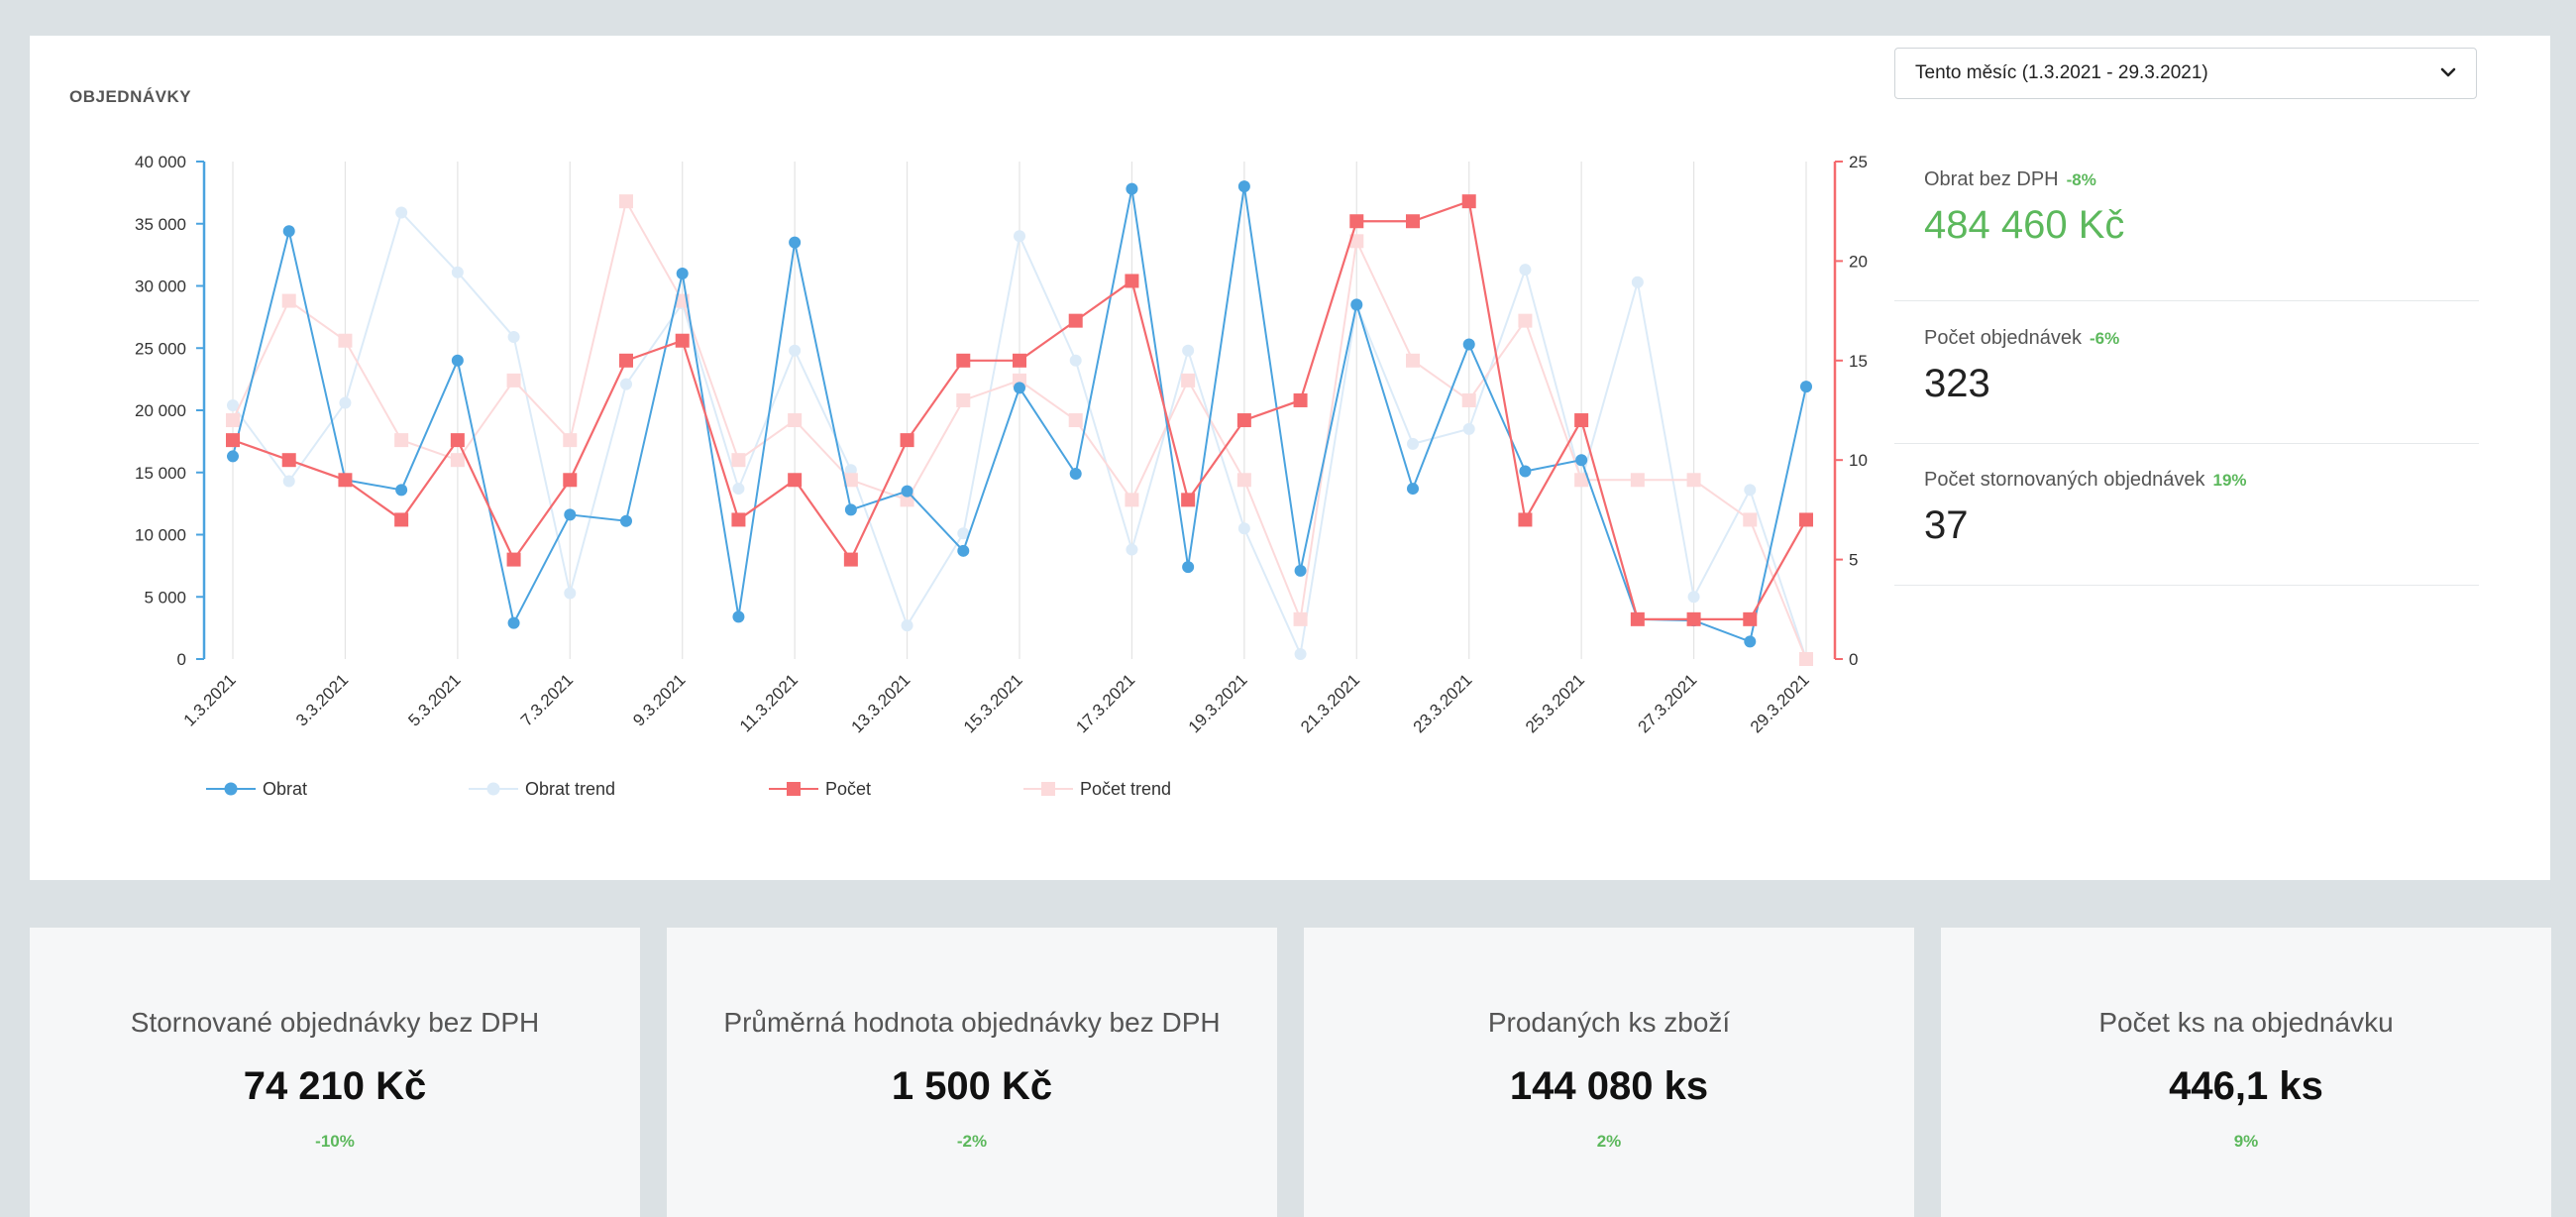  I want to click on stat-revenue: Obrat bez DPH -8% 484 460 Kč, so click(2186, 234).